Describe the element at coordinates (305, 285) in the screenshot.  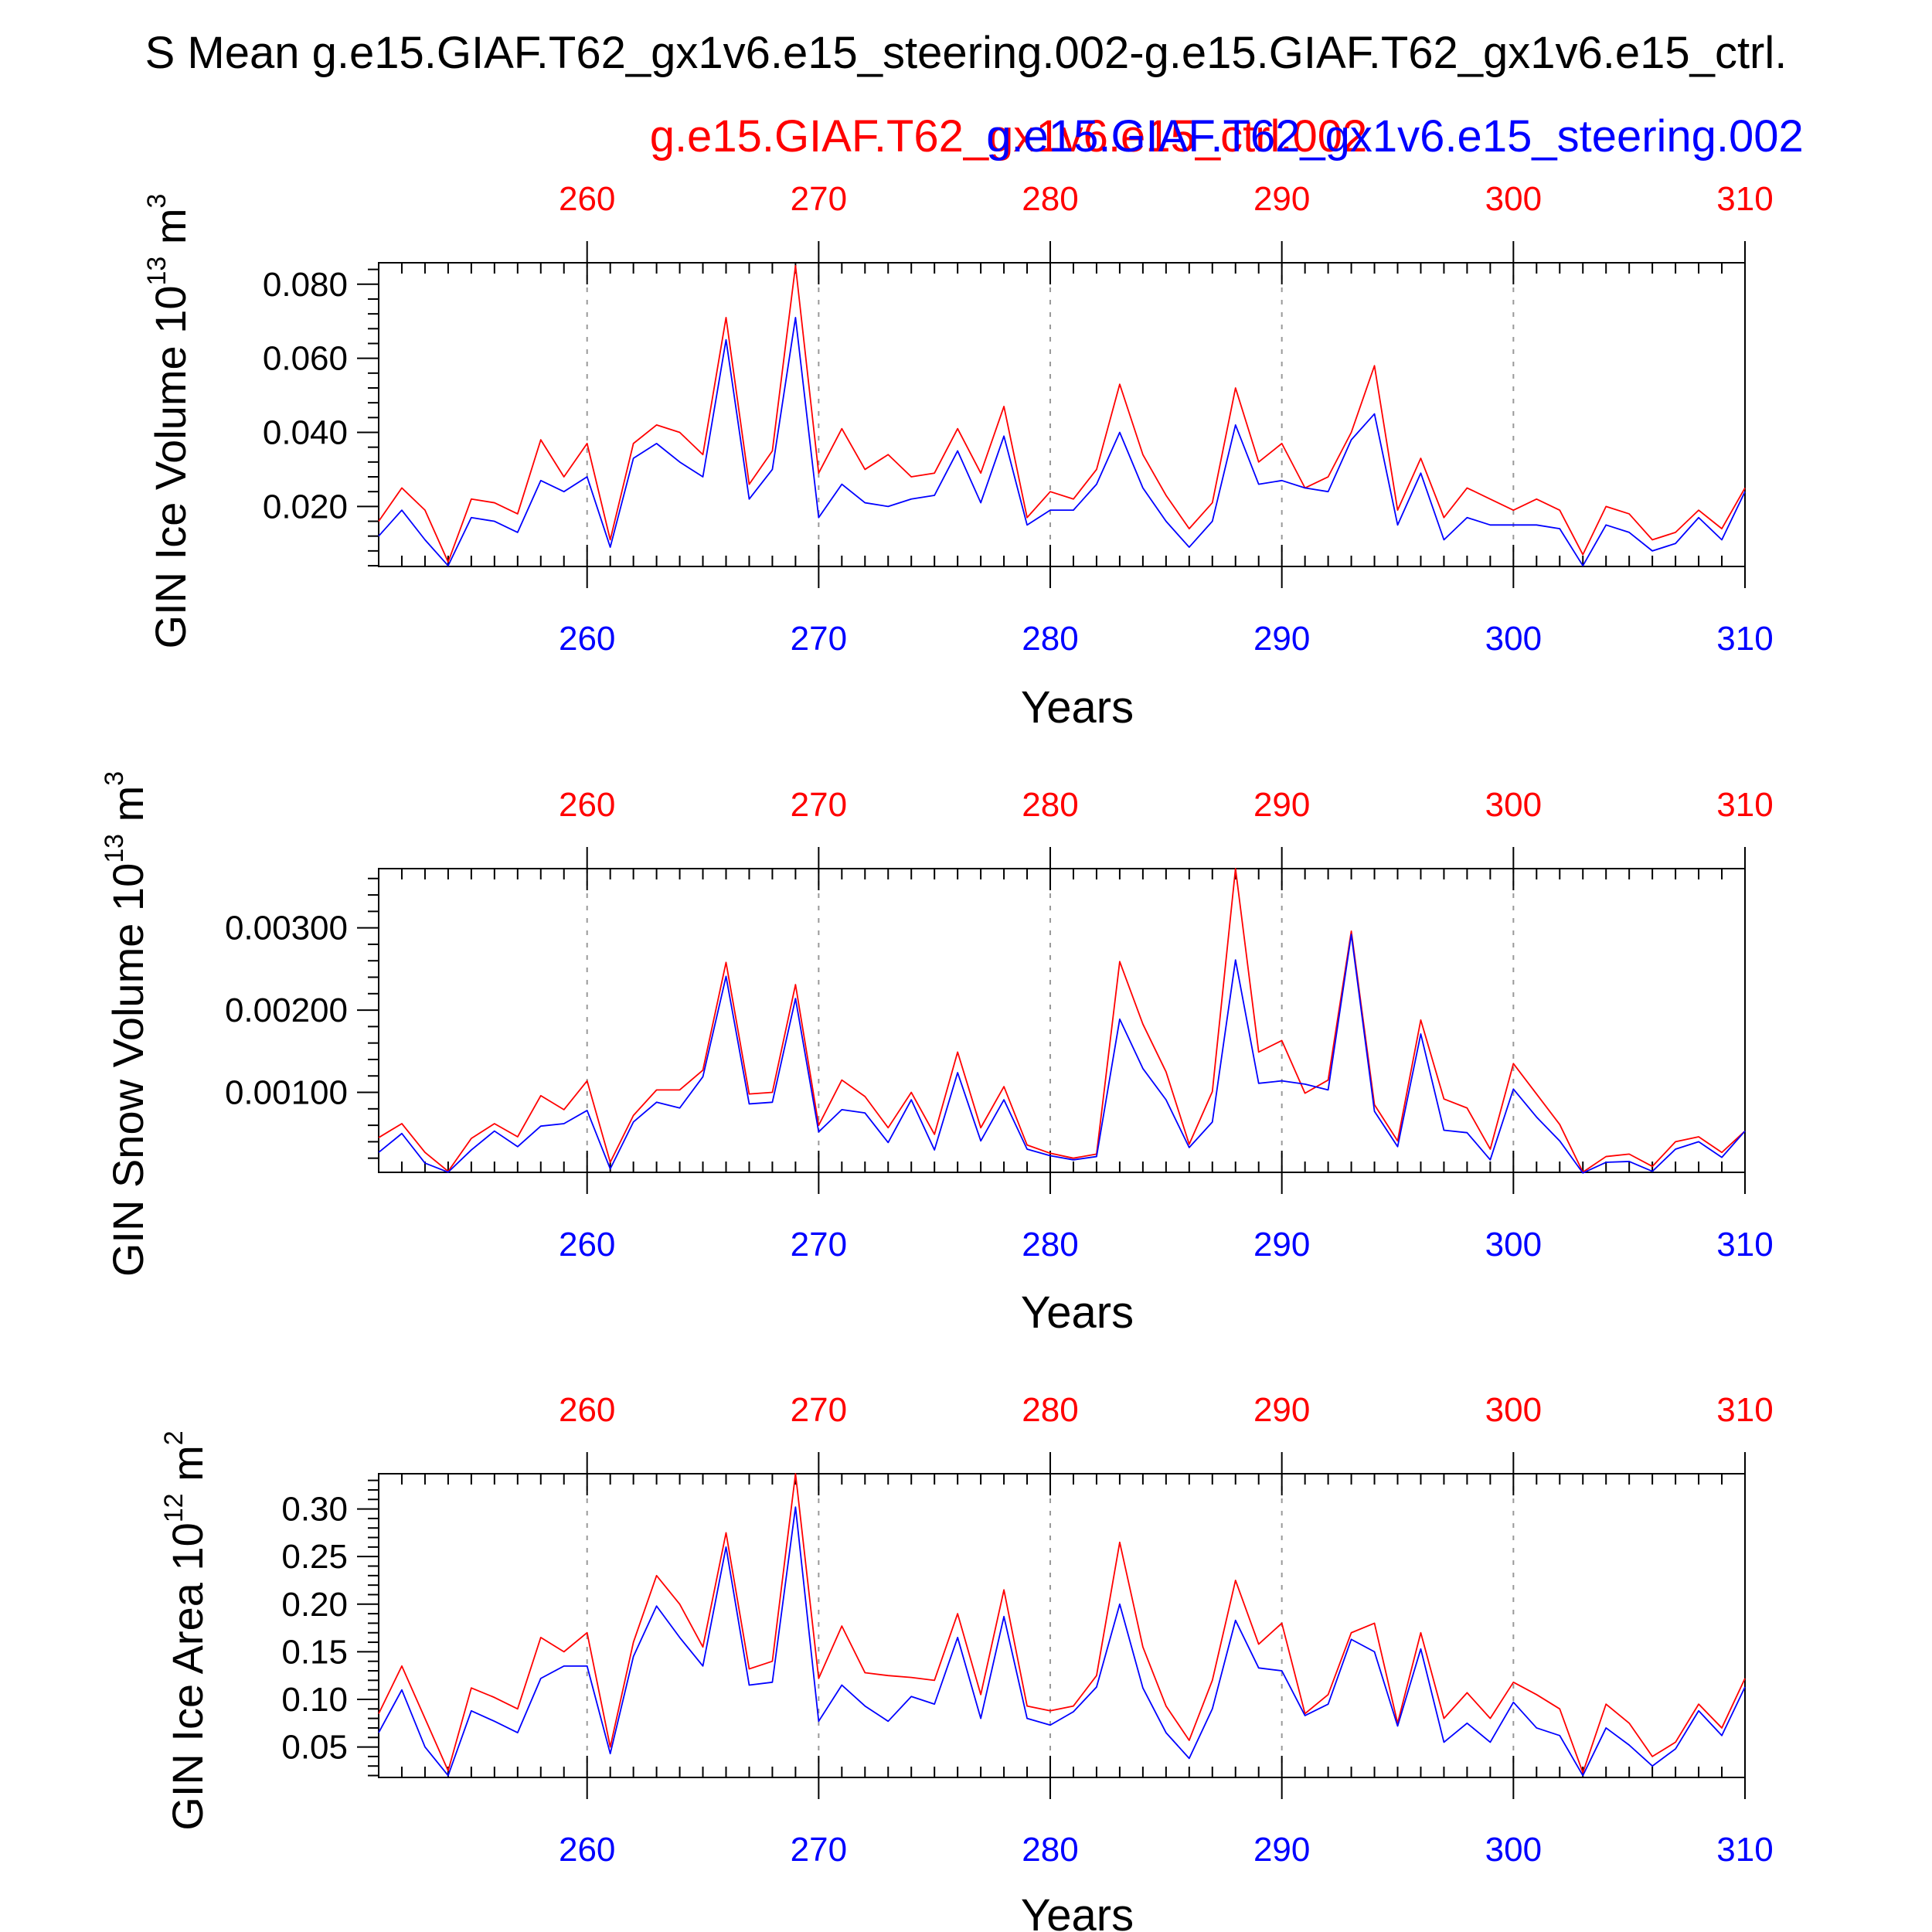
I see `y-tick-label: 0.080` at that location.